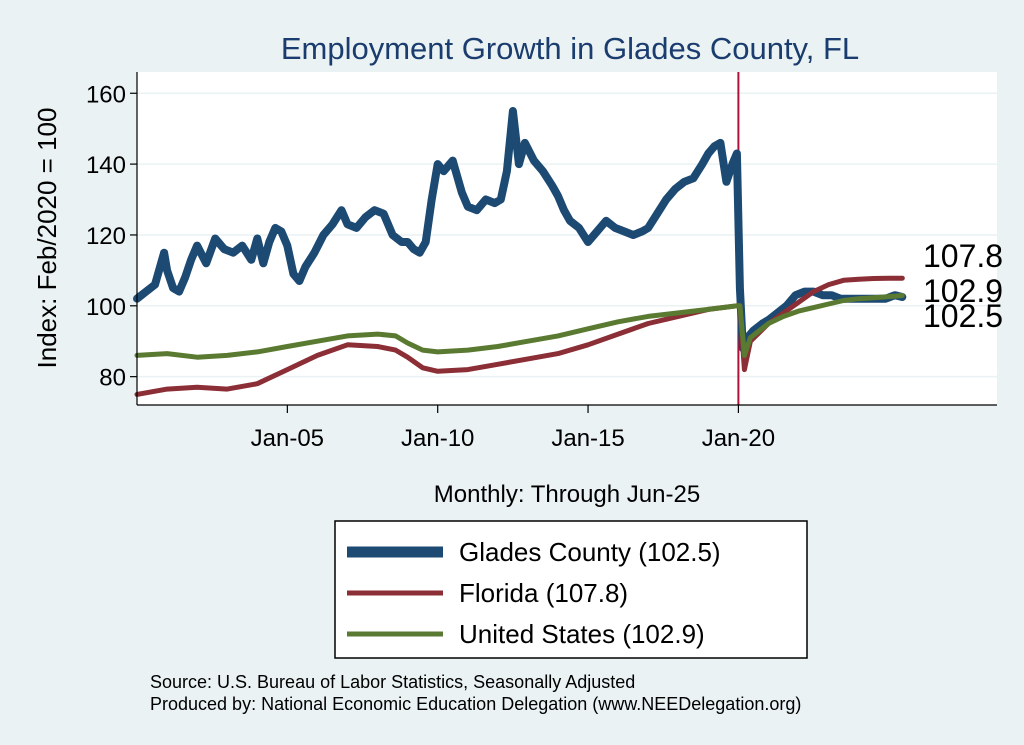 The image size is (1024, 745). Describe the element at coordinates (106, 307) in the screenshot. I see `y-tick-label-100: 100` at that location.